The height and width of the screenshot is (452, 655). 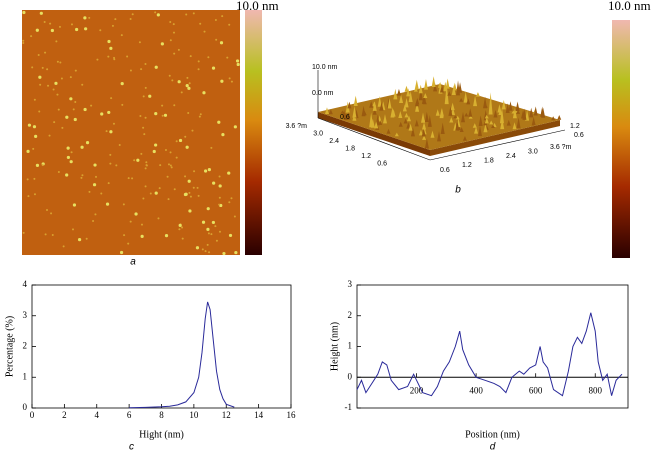 I want to click on y-tick-label: 0, so click(x=25, y=407).